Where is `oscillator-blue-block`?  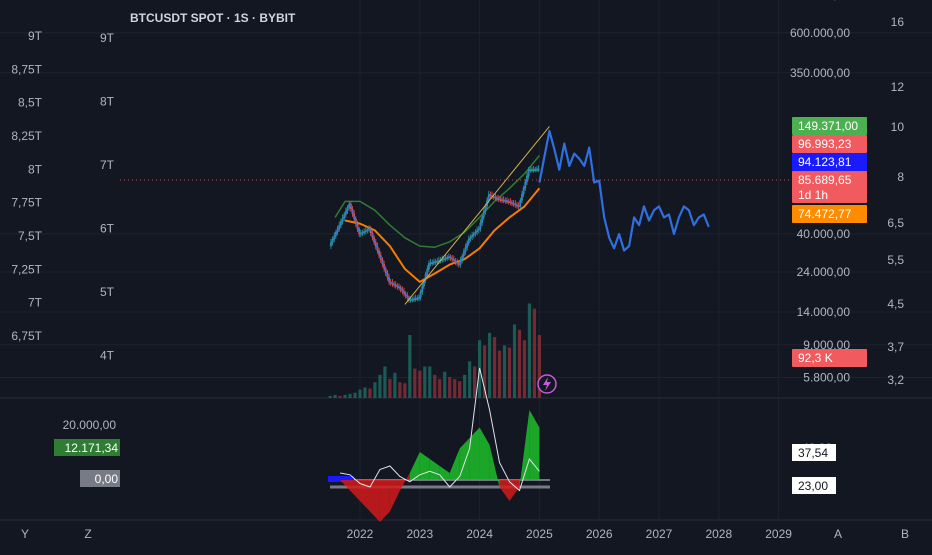
oscillator-blue-block is located at coordinates (341, 479).